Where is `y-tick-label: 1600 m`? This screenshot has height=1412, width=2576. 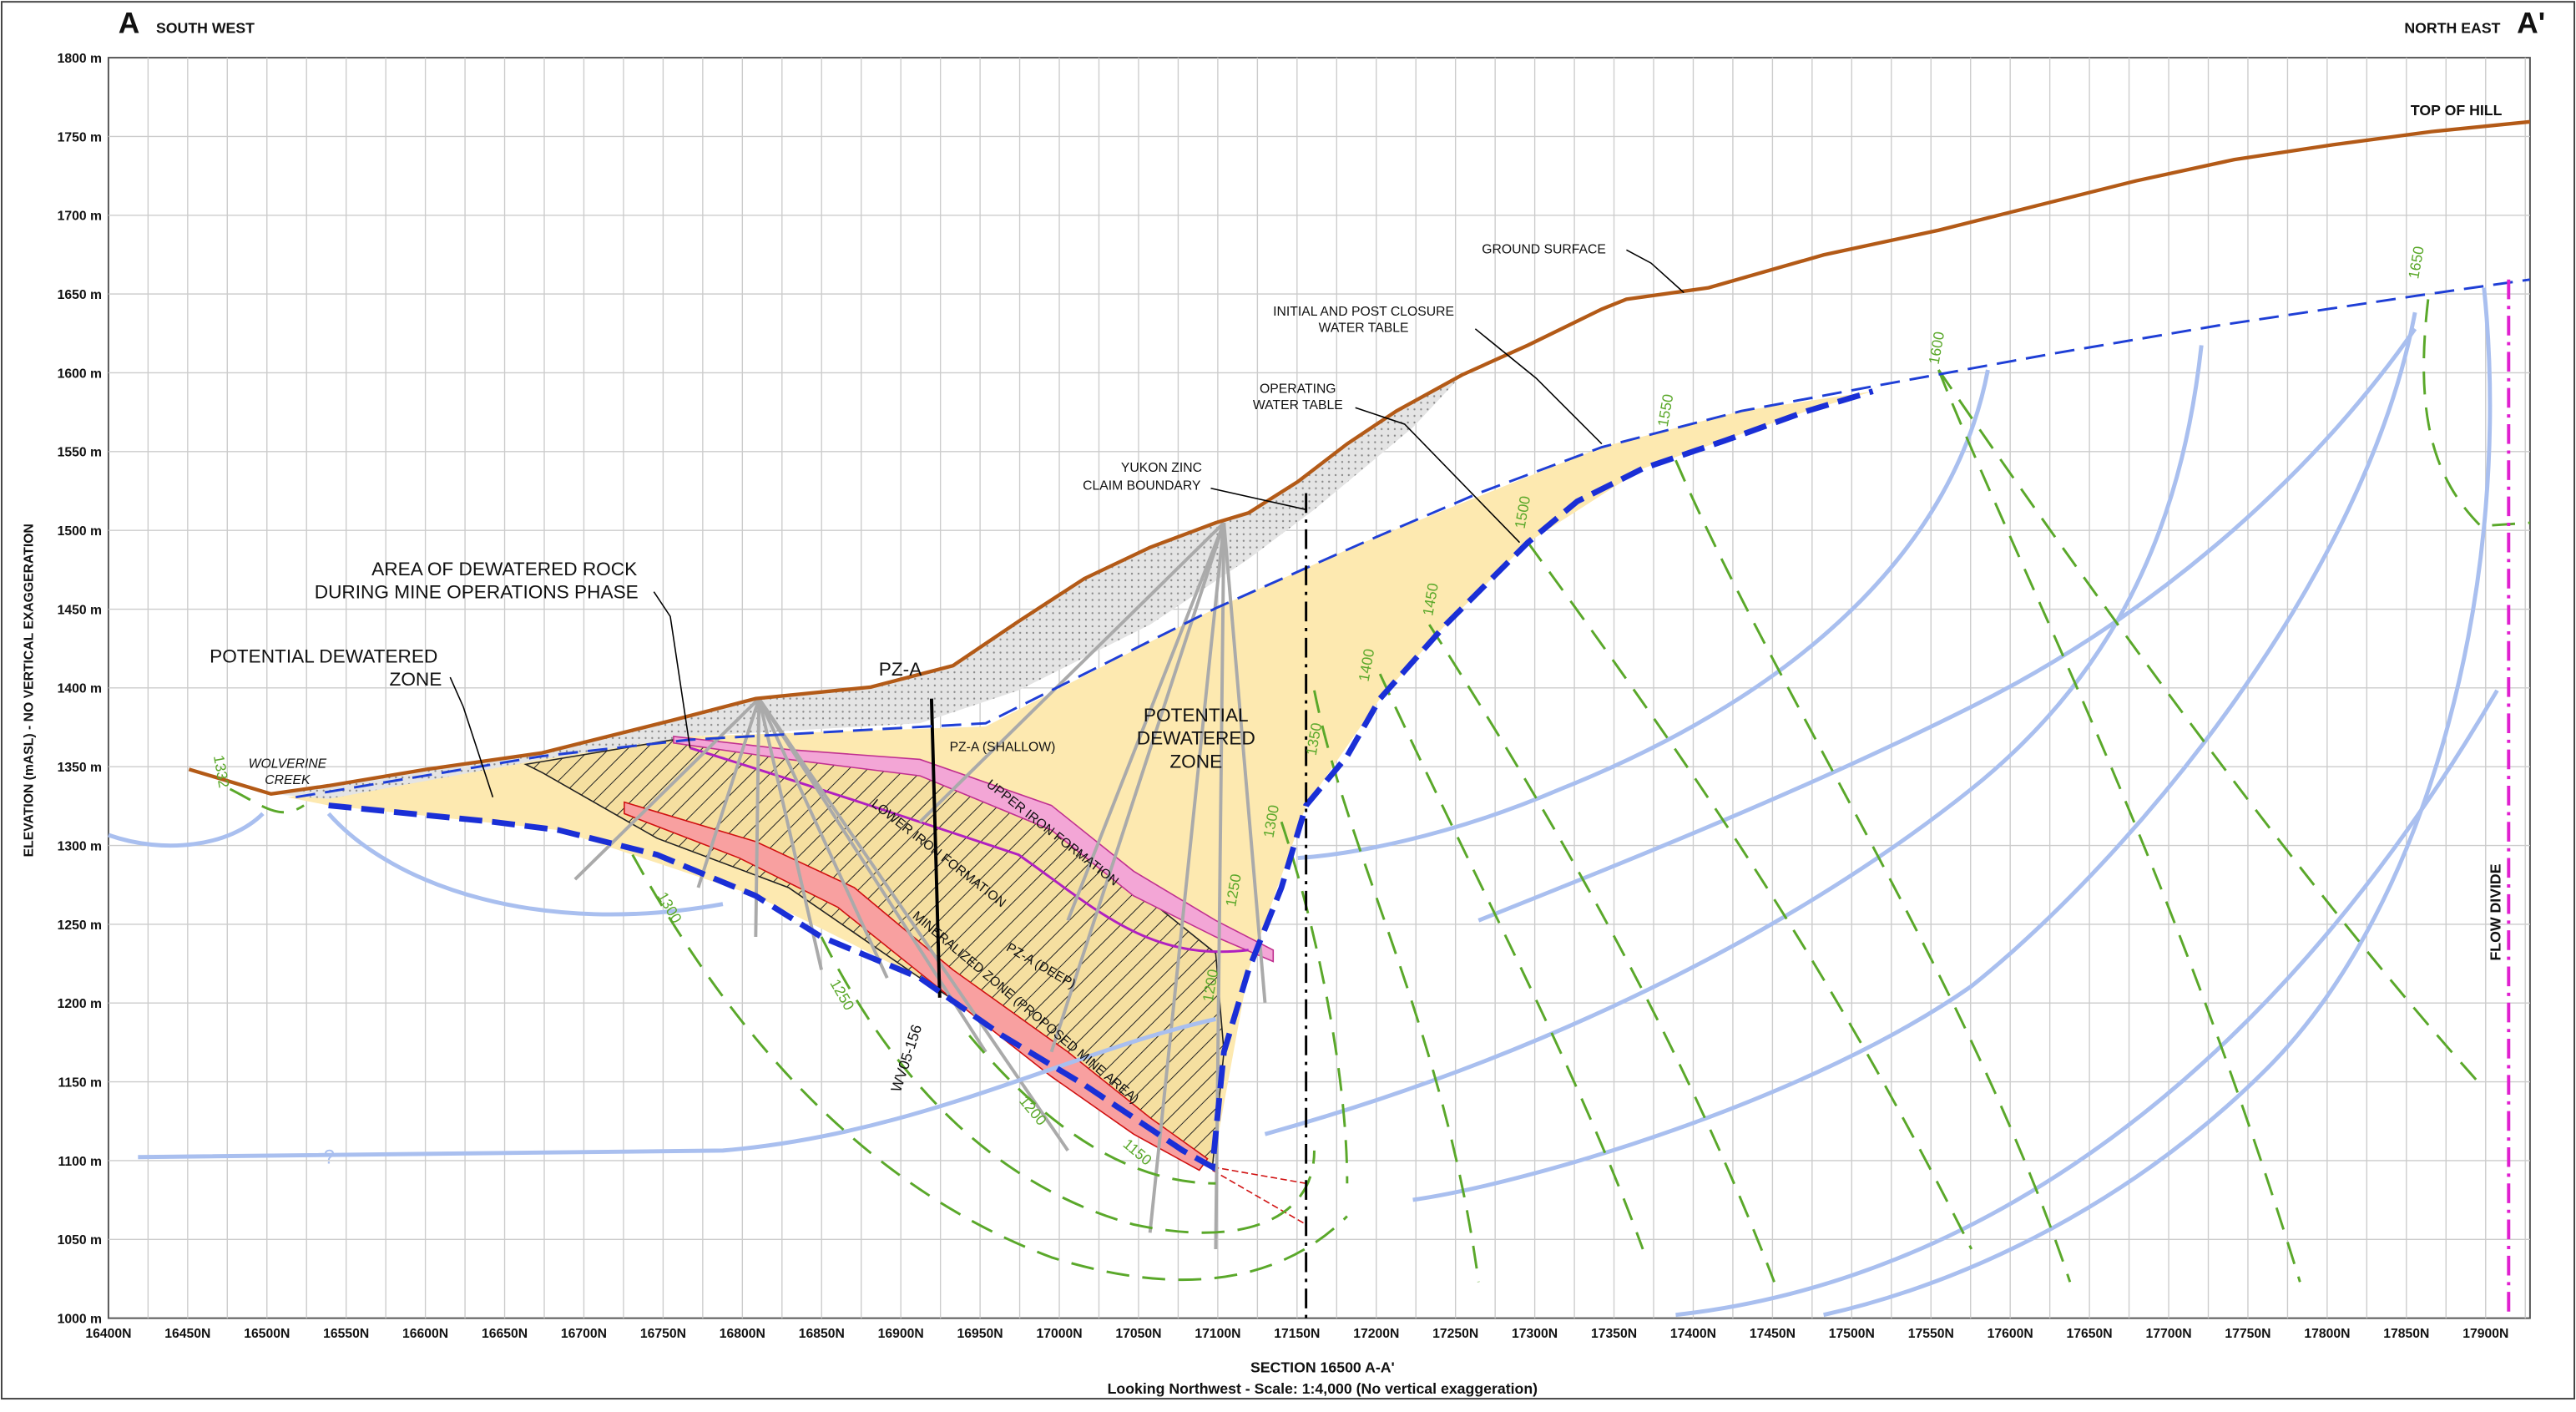 y-tick-label: 1600 m is located at coordinates (80, 374).